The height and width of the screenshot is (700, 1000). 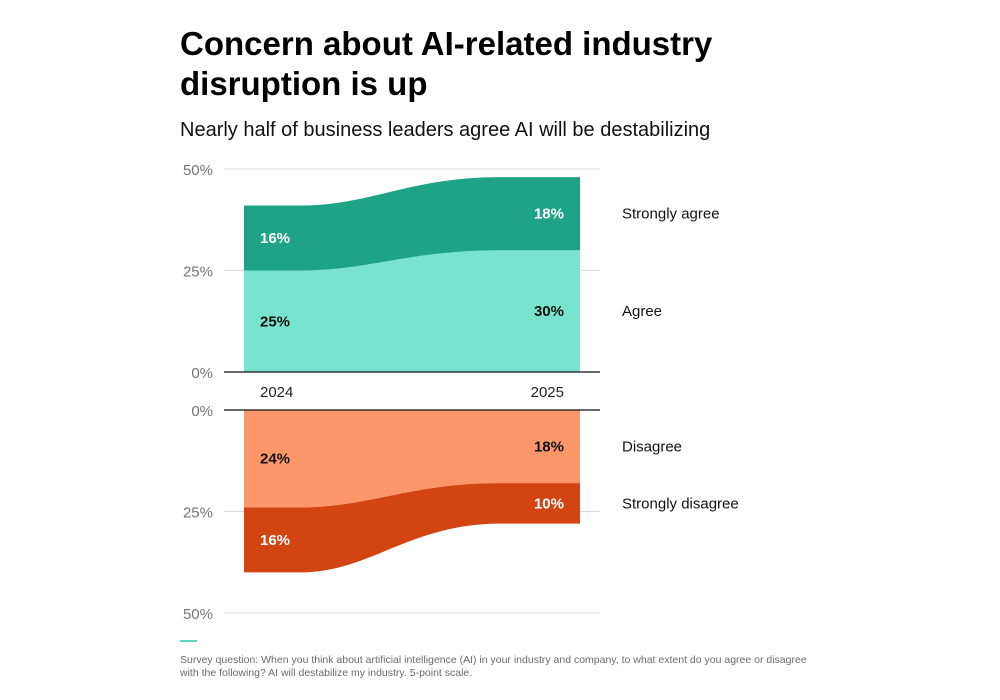 What do you see at coordinates (652, 447) in the screenshot?
I see `legend-disagree: Disagree` at bounding box center [652, 447].